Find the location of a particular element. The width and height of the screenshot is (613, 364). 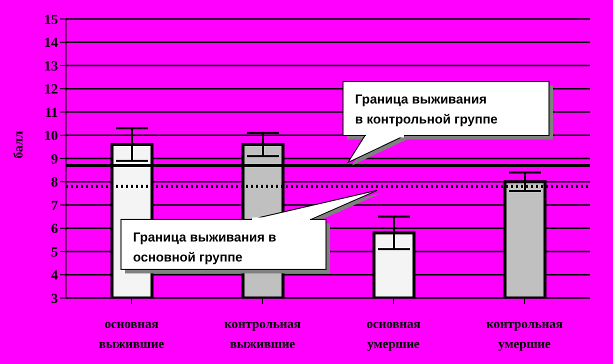

y-tick-label: 9 is located at coordinates (54, 160).